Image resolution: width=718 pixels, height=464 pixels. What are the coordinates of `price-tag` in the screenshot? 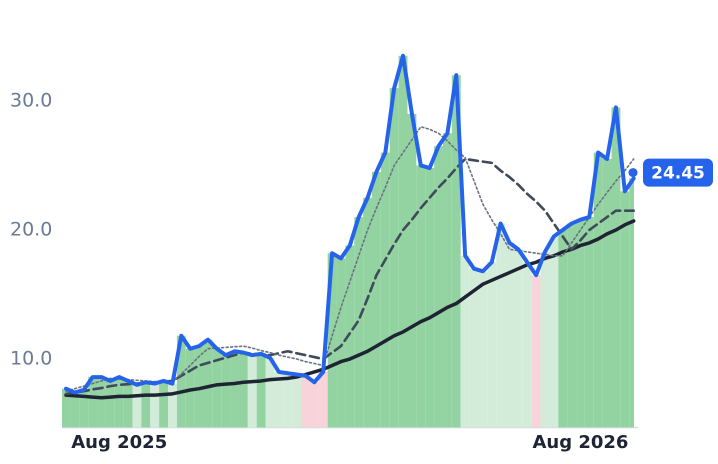 It's located at (678, 172).